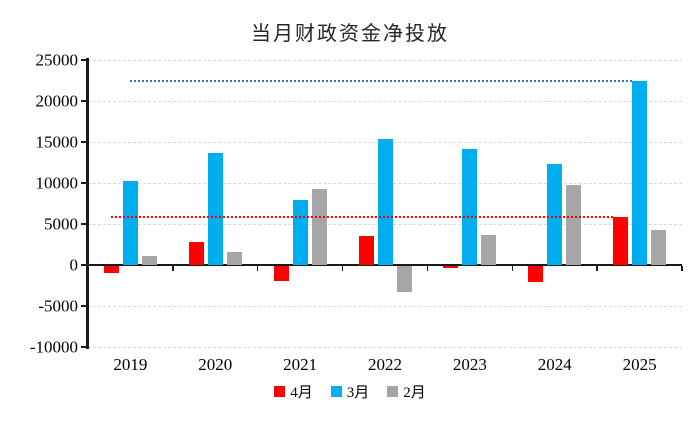 The image size is (700, 423). Describe the element at coordinates (621, 240) in the screenshot. I see `bar-4月-2025` at that location.